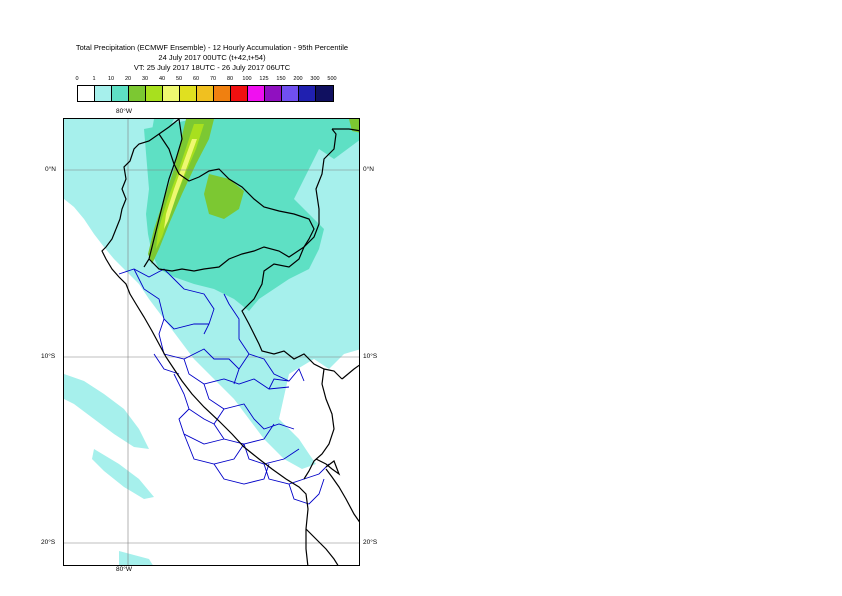 The height and width of the screenshot is (596, 842). What do you see at coordinates (128, 79) in the screenshot?
I see `legend-tick-label: 20` at bounding box center [128, 79].